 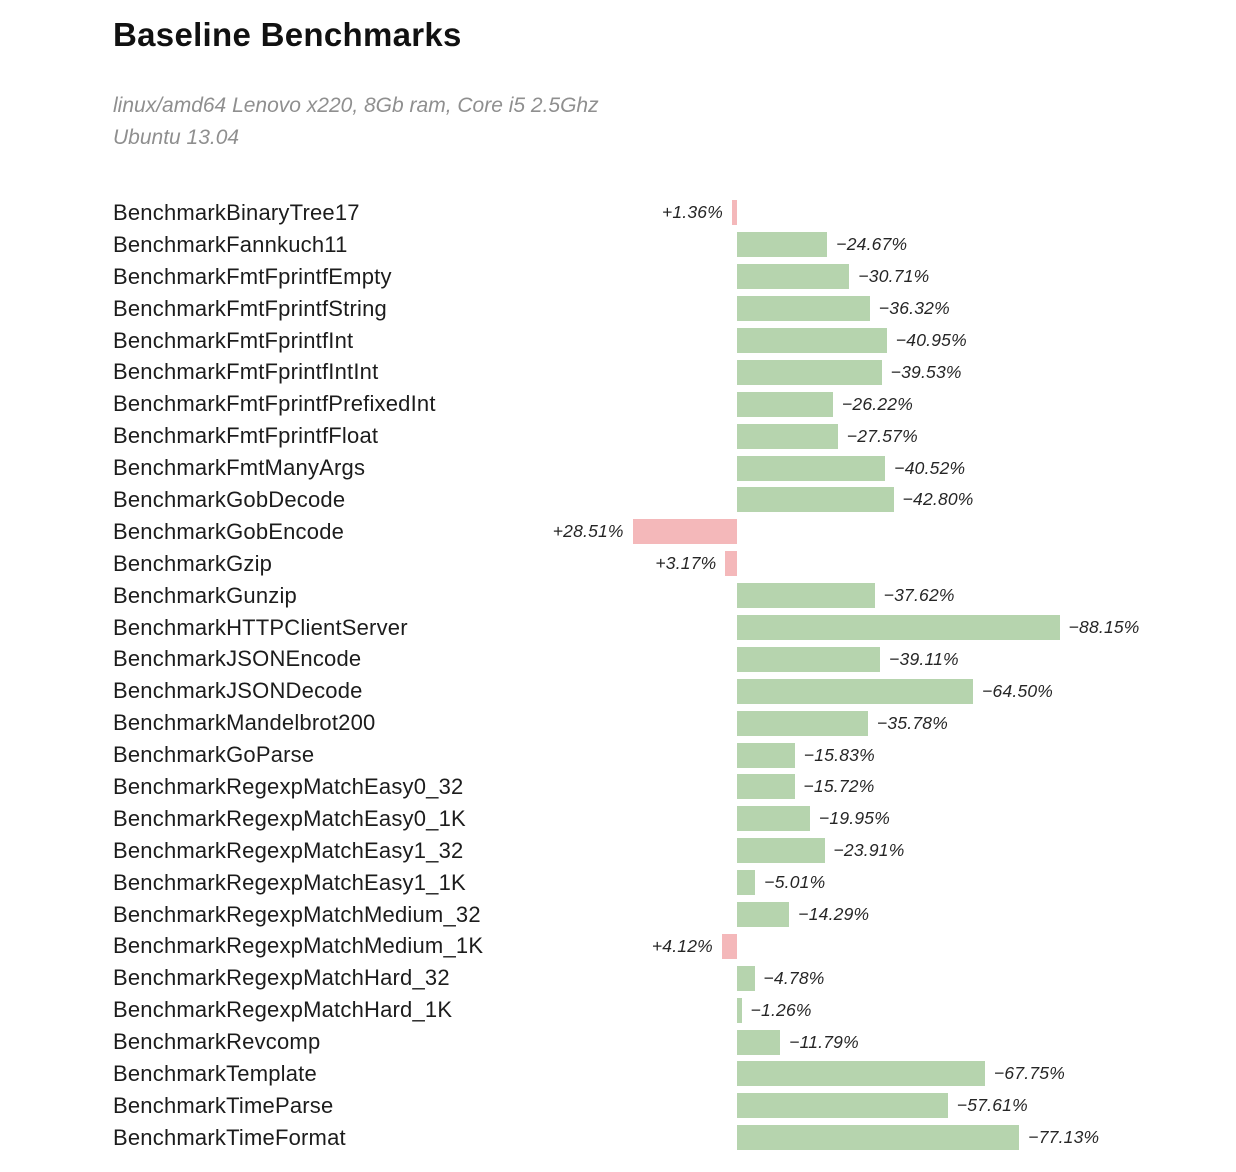 I want to click on benchmark-value: −57.61%, so click(x=992, y=1105).